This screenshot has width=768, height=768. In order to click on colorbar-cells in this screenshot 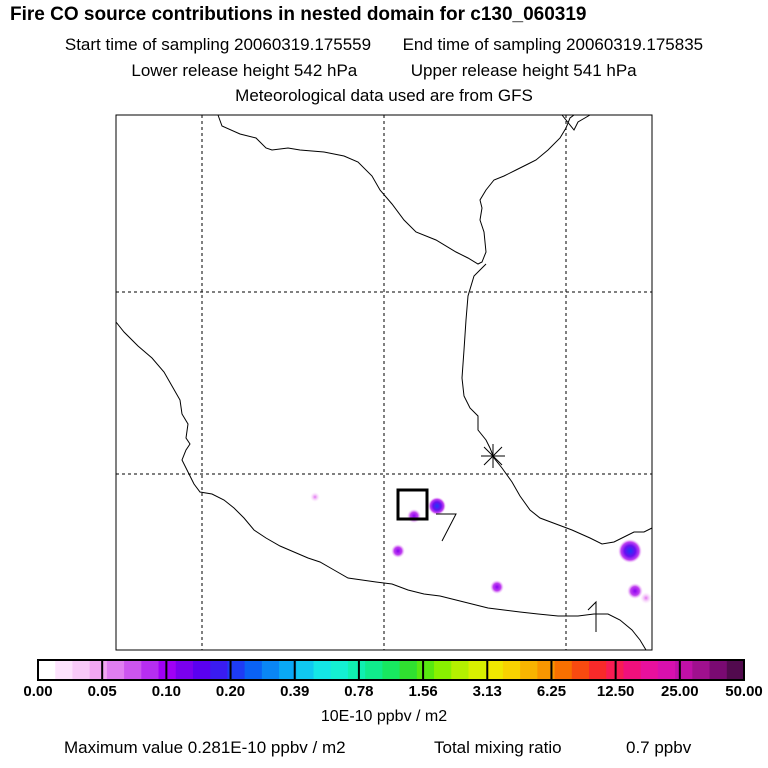, I will do `click(391, 670)`.